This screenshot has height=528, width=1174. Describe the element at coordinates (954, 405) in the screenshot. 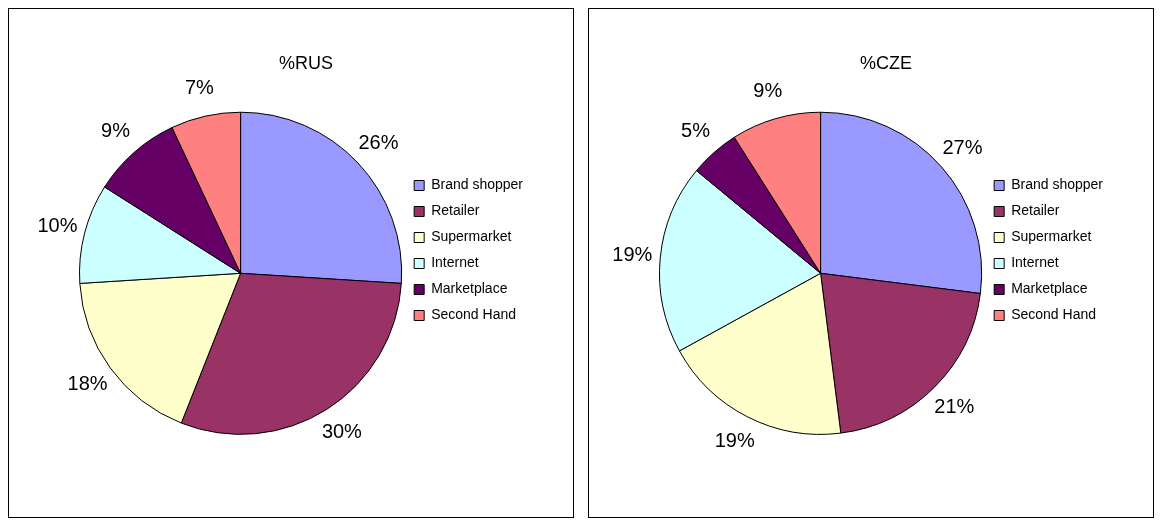

I see `data-label: 21%` at that location.